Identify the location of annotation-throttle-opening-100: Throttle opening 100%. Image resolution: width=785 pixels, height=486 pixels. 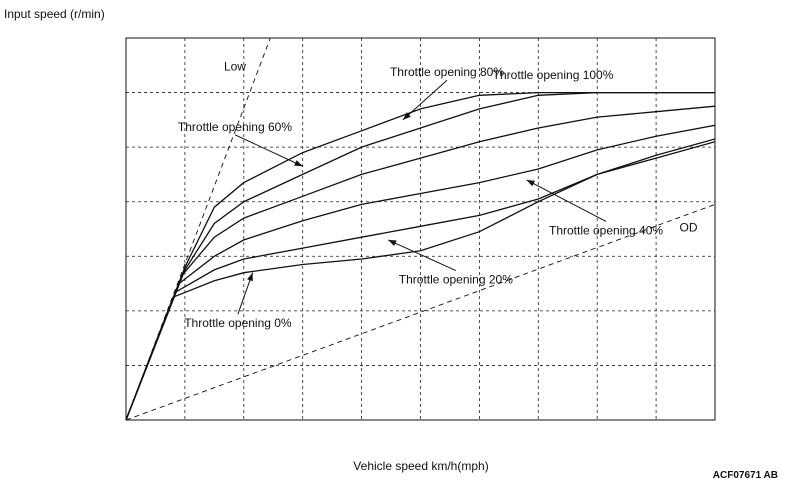
(553, 75).